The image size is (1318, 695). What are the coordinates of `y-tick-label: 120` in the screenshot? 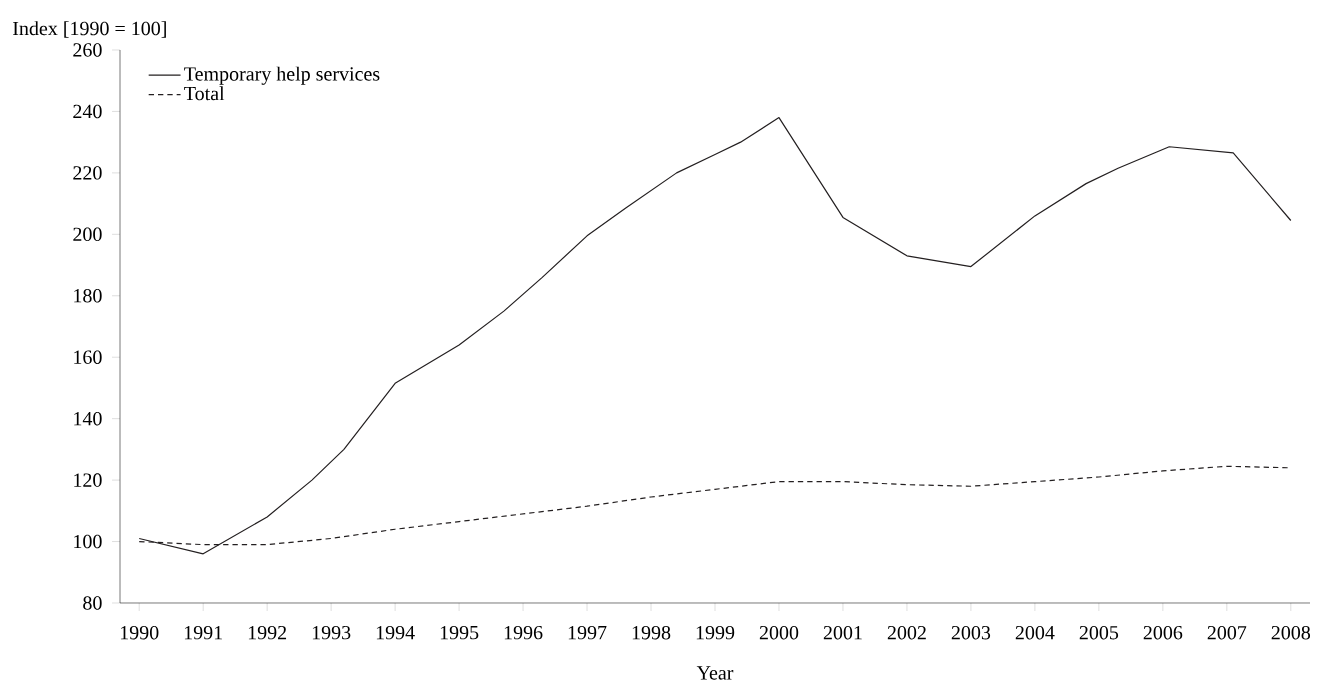 It's located at (88, 480).